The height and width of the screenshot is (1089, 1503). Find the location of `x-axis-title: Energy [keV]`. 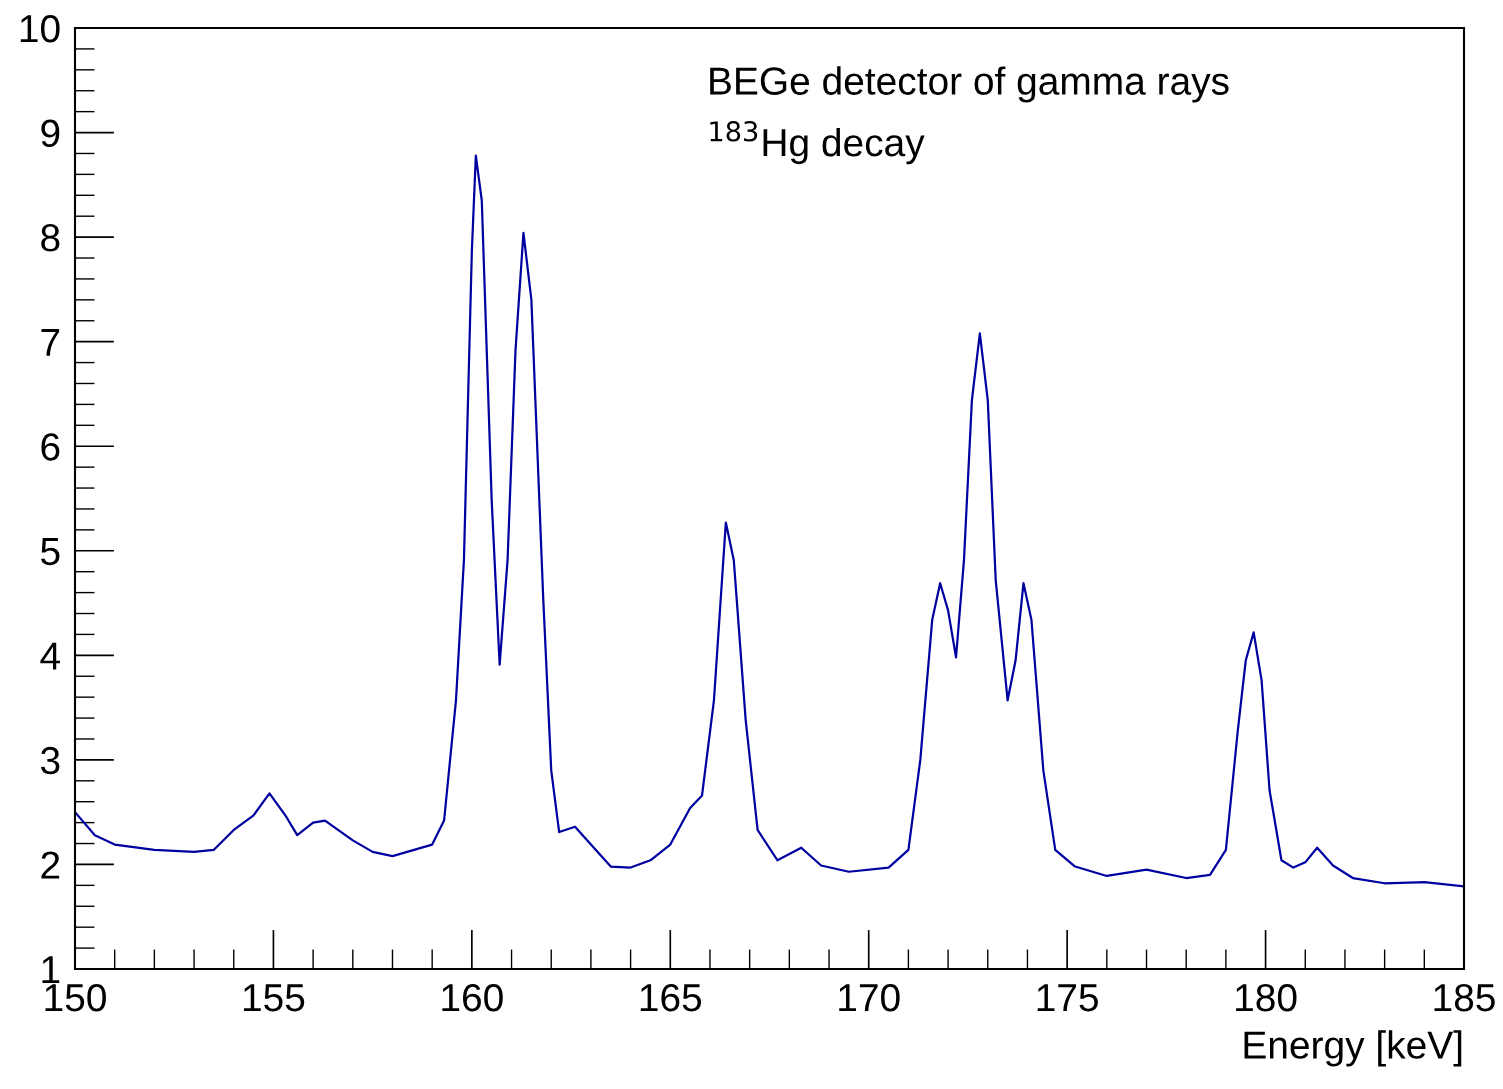

x-axis-title: Energy [keV] is located at coordinates (1353, 1048).